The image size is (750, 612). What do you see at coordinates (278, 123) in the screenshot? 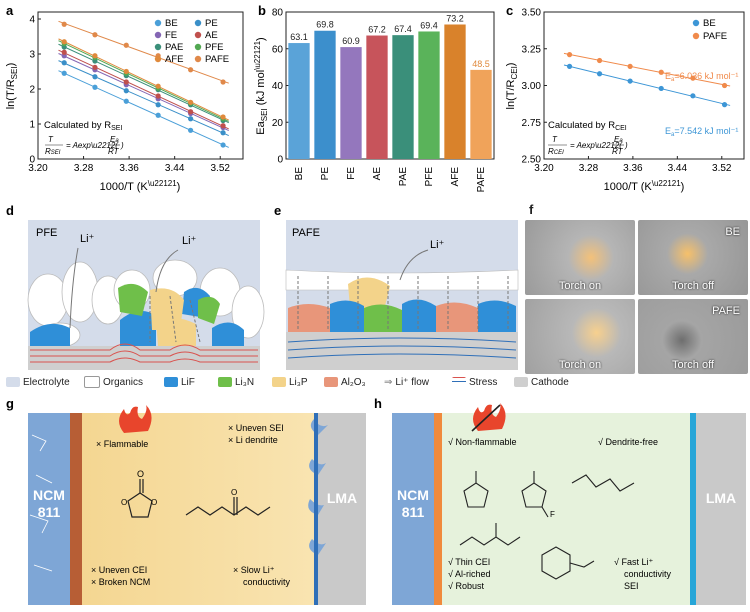
I see `y-tick-label: 20` at bounding box center [278, 123].